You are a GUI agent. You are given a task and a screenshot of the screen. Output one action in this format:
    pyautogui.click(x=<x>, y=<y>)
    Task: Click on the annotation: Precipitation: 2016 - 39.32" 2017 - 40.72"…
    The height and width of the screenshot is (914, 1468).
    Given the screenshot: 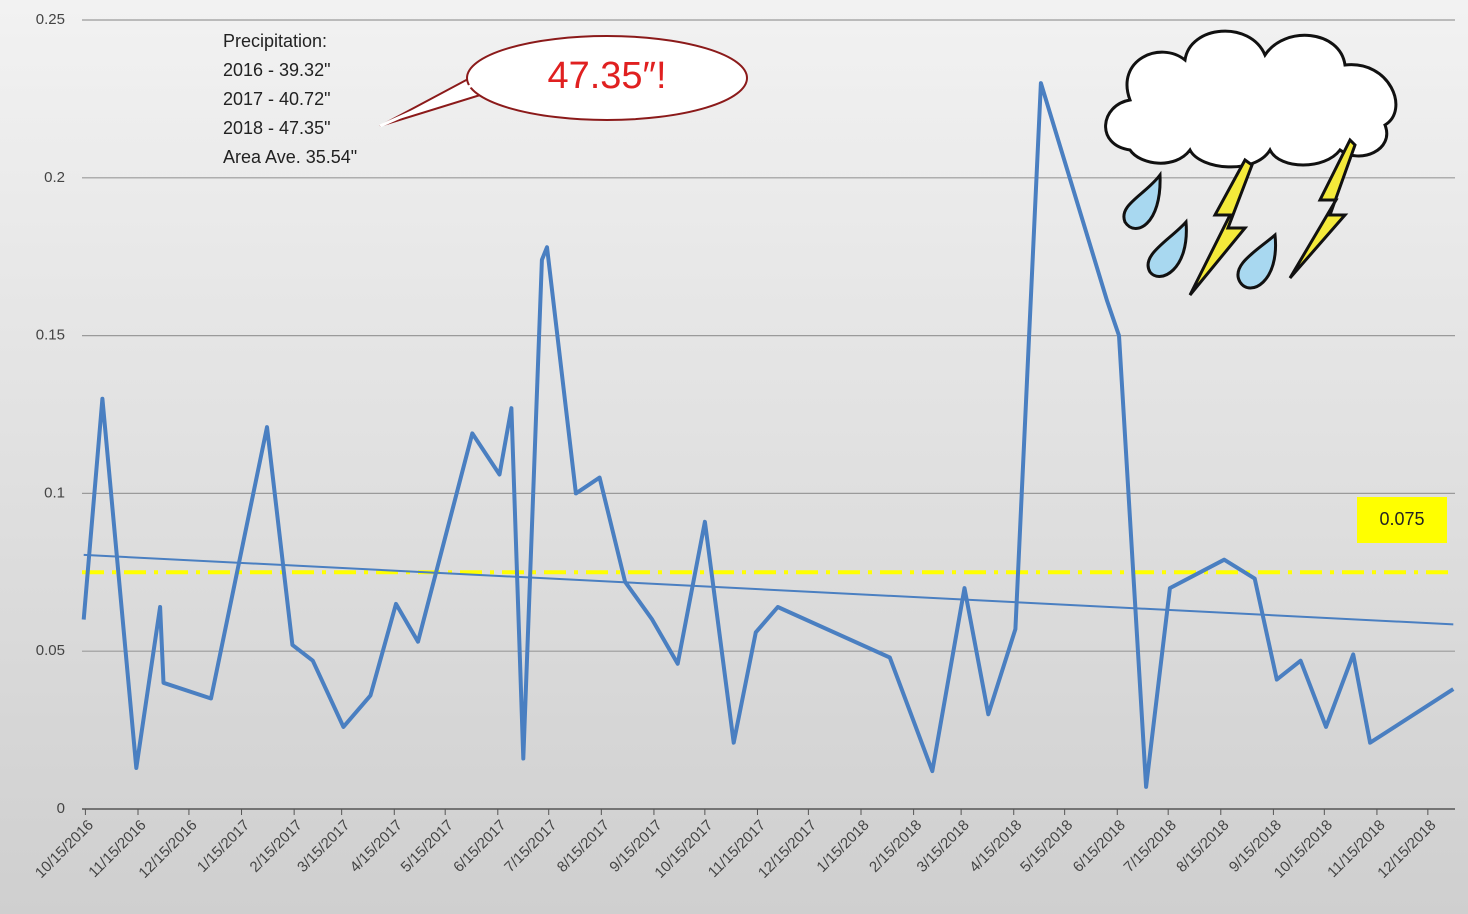 What is the action you would take?
    pyautogui.click(x=290, y=99)
    